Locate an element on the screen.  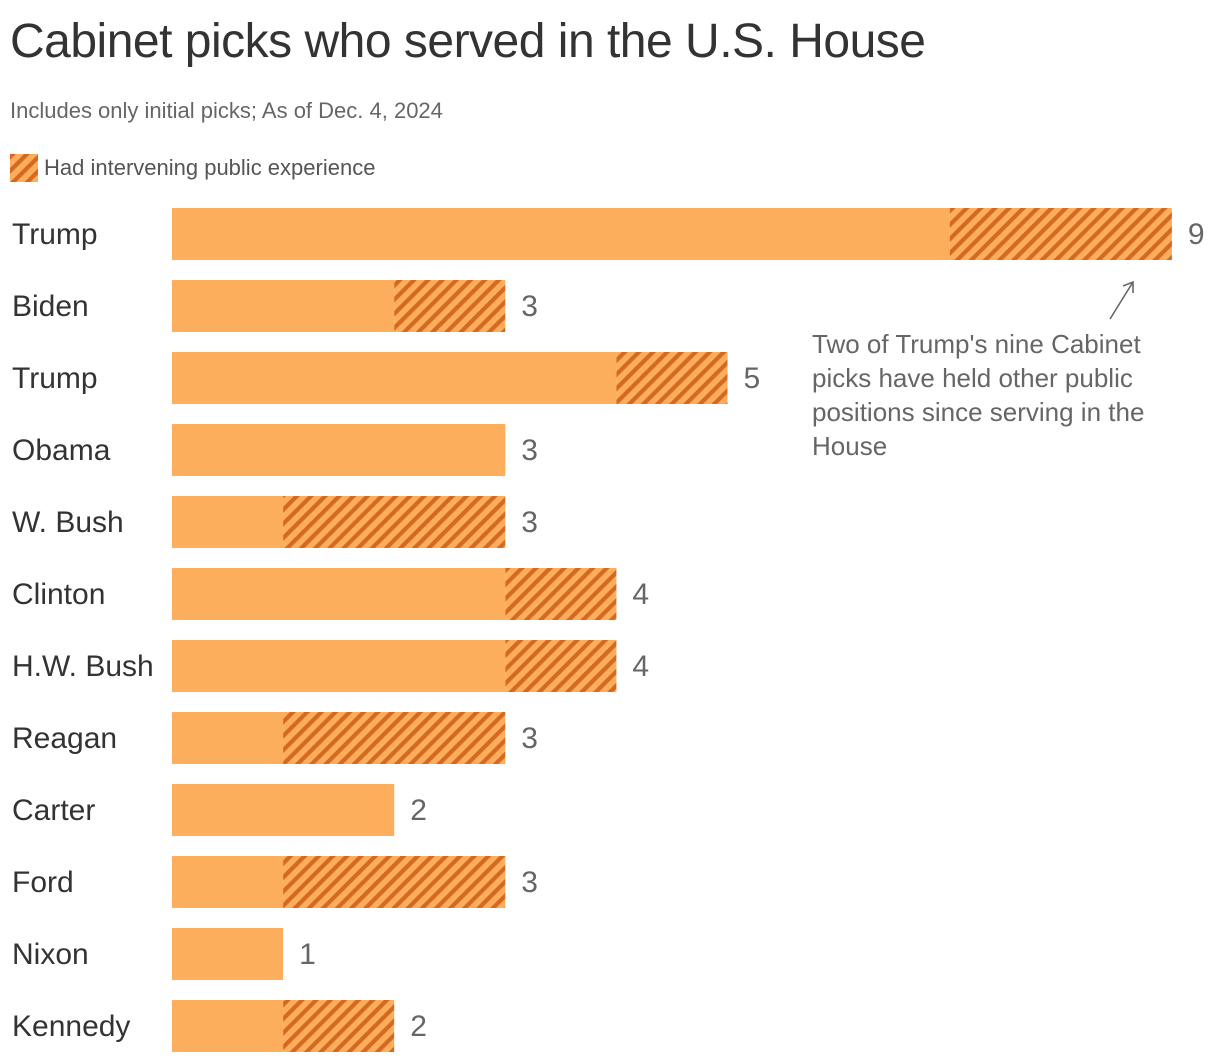
category-label: Ford is located at coordinates (43, 882).